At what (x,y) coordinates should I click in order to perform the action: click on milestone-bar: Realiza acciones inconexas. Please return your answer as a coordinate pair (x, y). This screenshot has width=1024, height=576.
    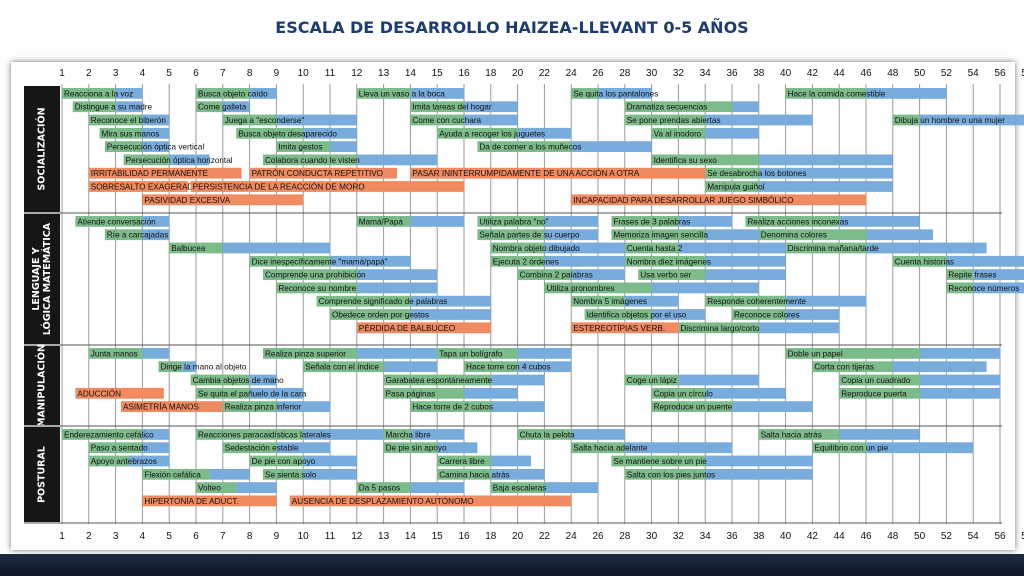
    Looking at the image, I should click on (832, 221).